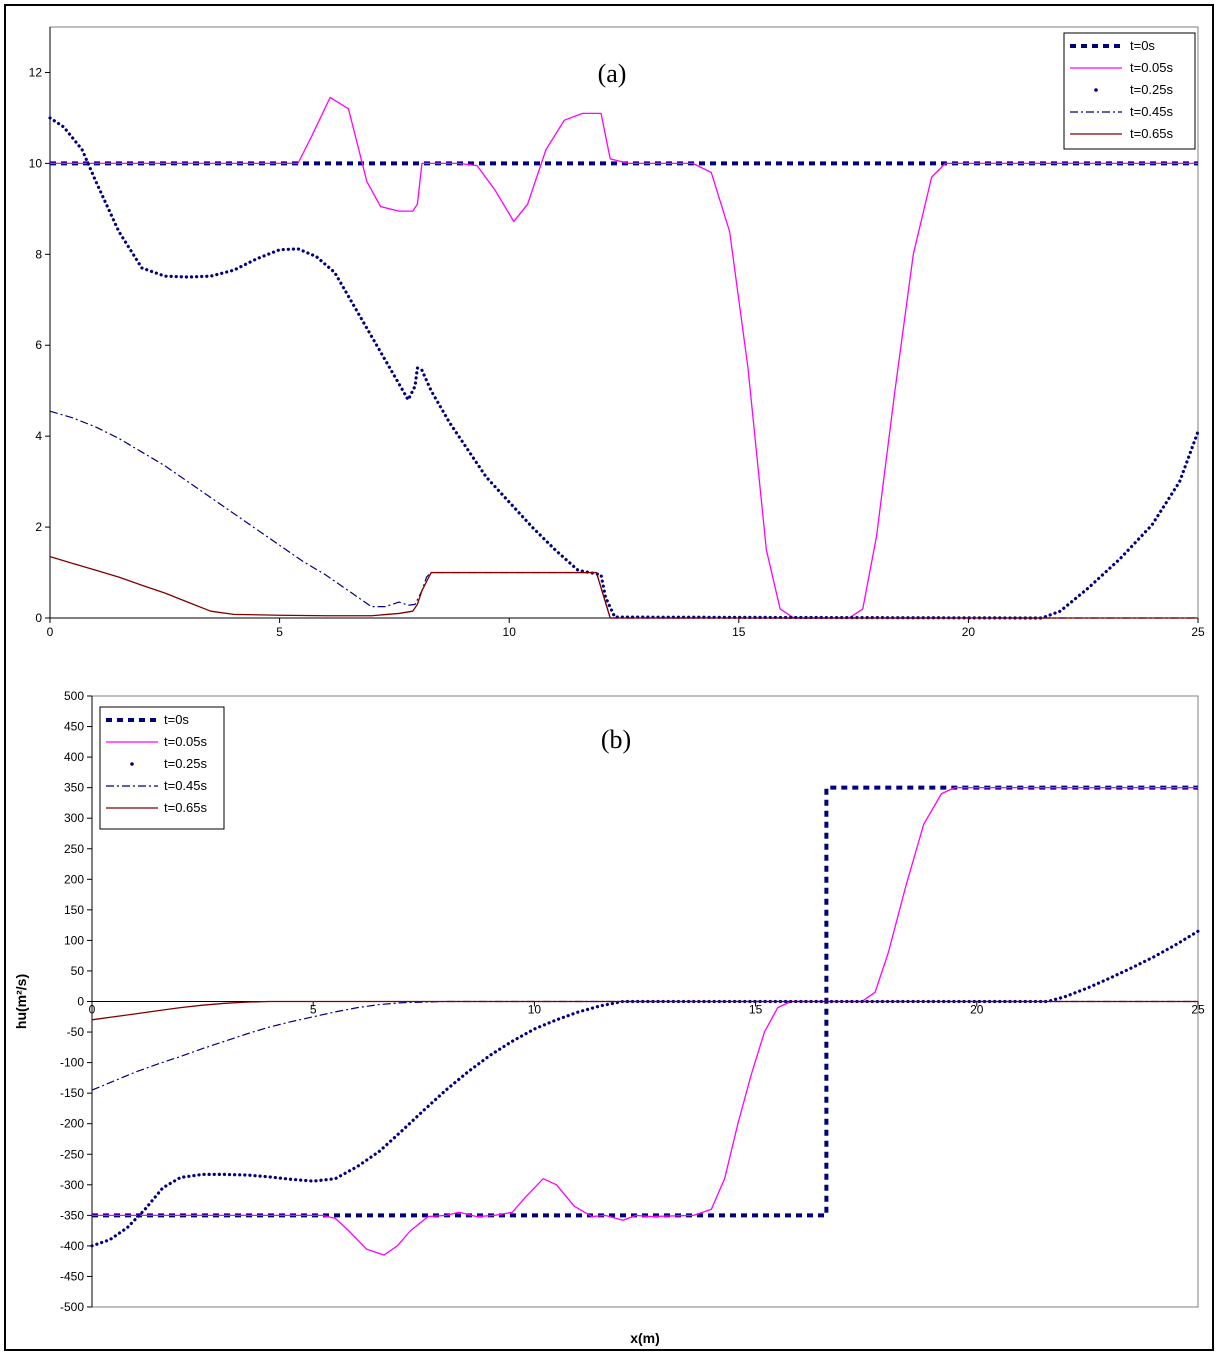 The width and height of the screenshot is (1220, 1357). I want to click on y-tick-label: 10, so click(36, 163).